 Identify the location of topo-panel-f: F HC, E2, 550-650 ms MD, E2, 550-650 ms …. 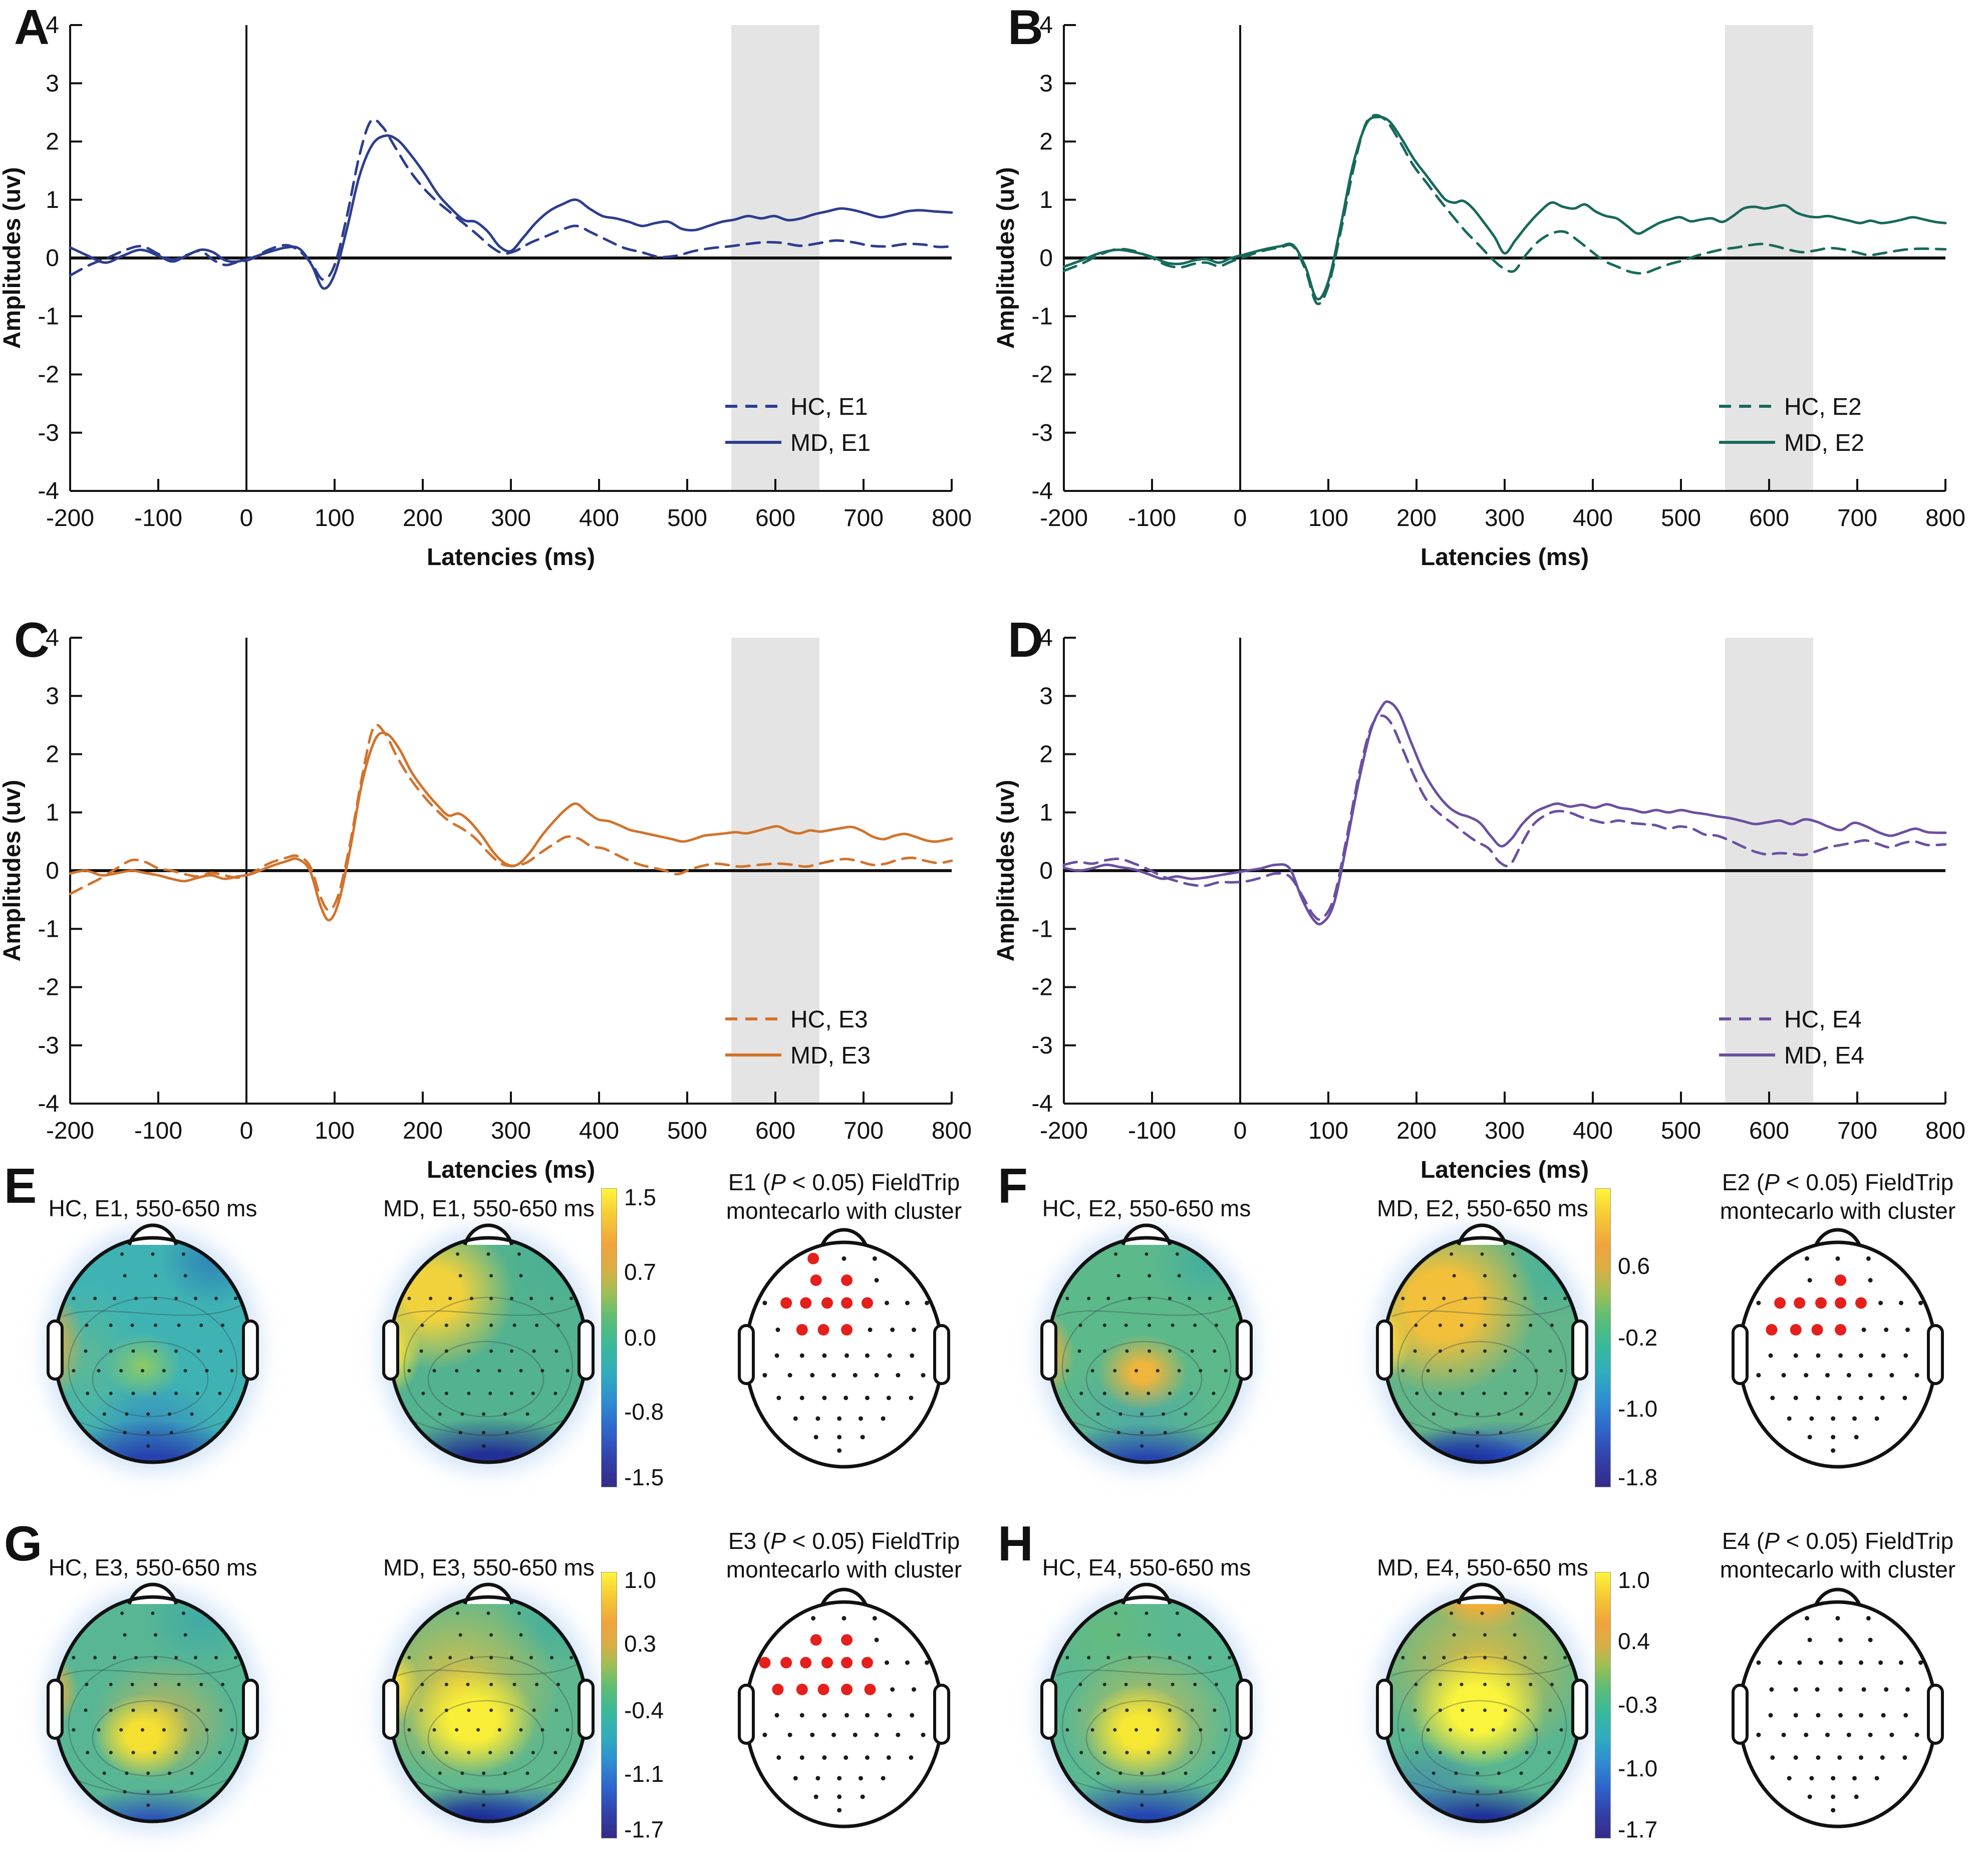
(1491, 1324).